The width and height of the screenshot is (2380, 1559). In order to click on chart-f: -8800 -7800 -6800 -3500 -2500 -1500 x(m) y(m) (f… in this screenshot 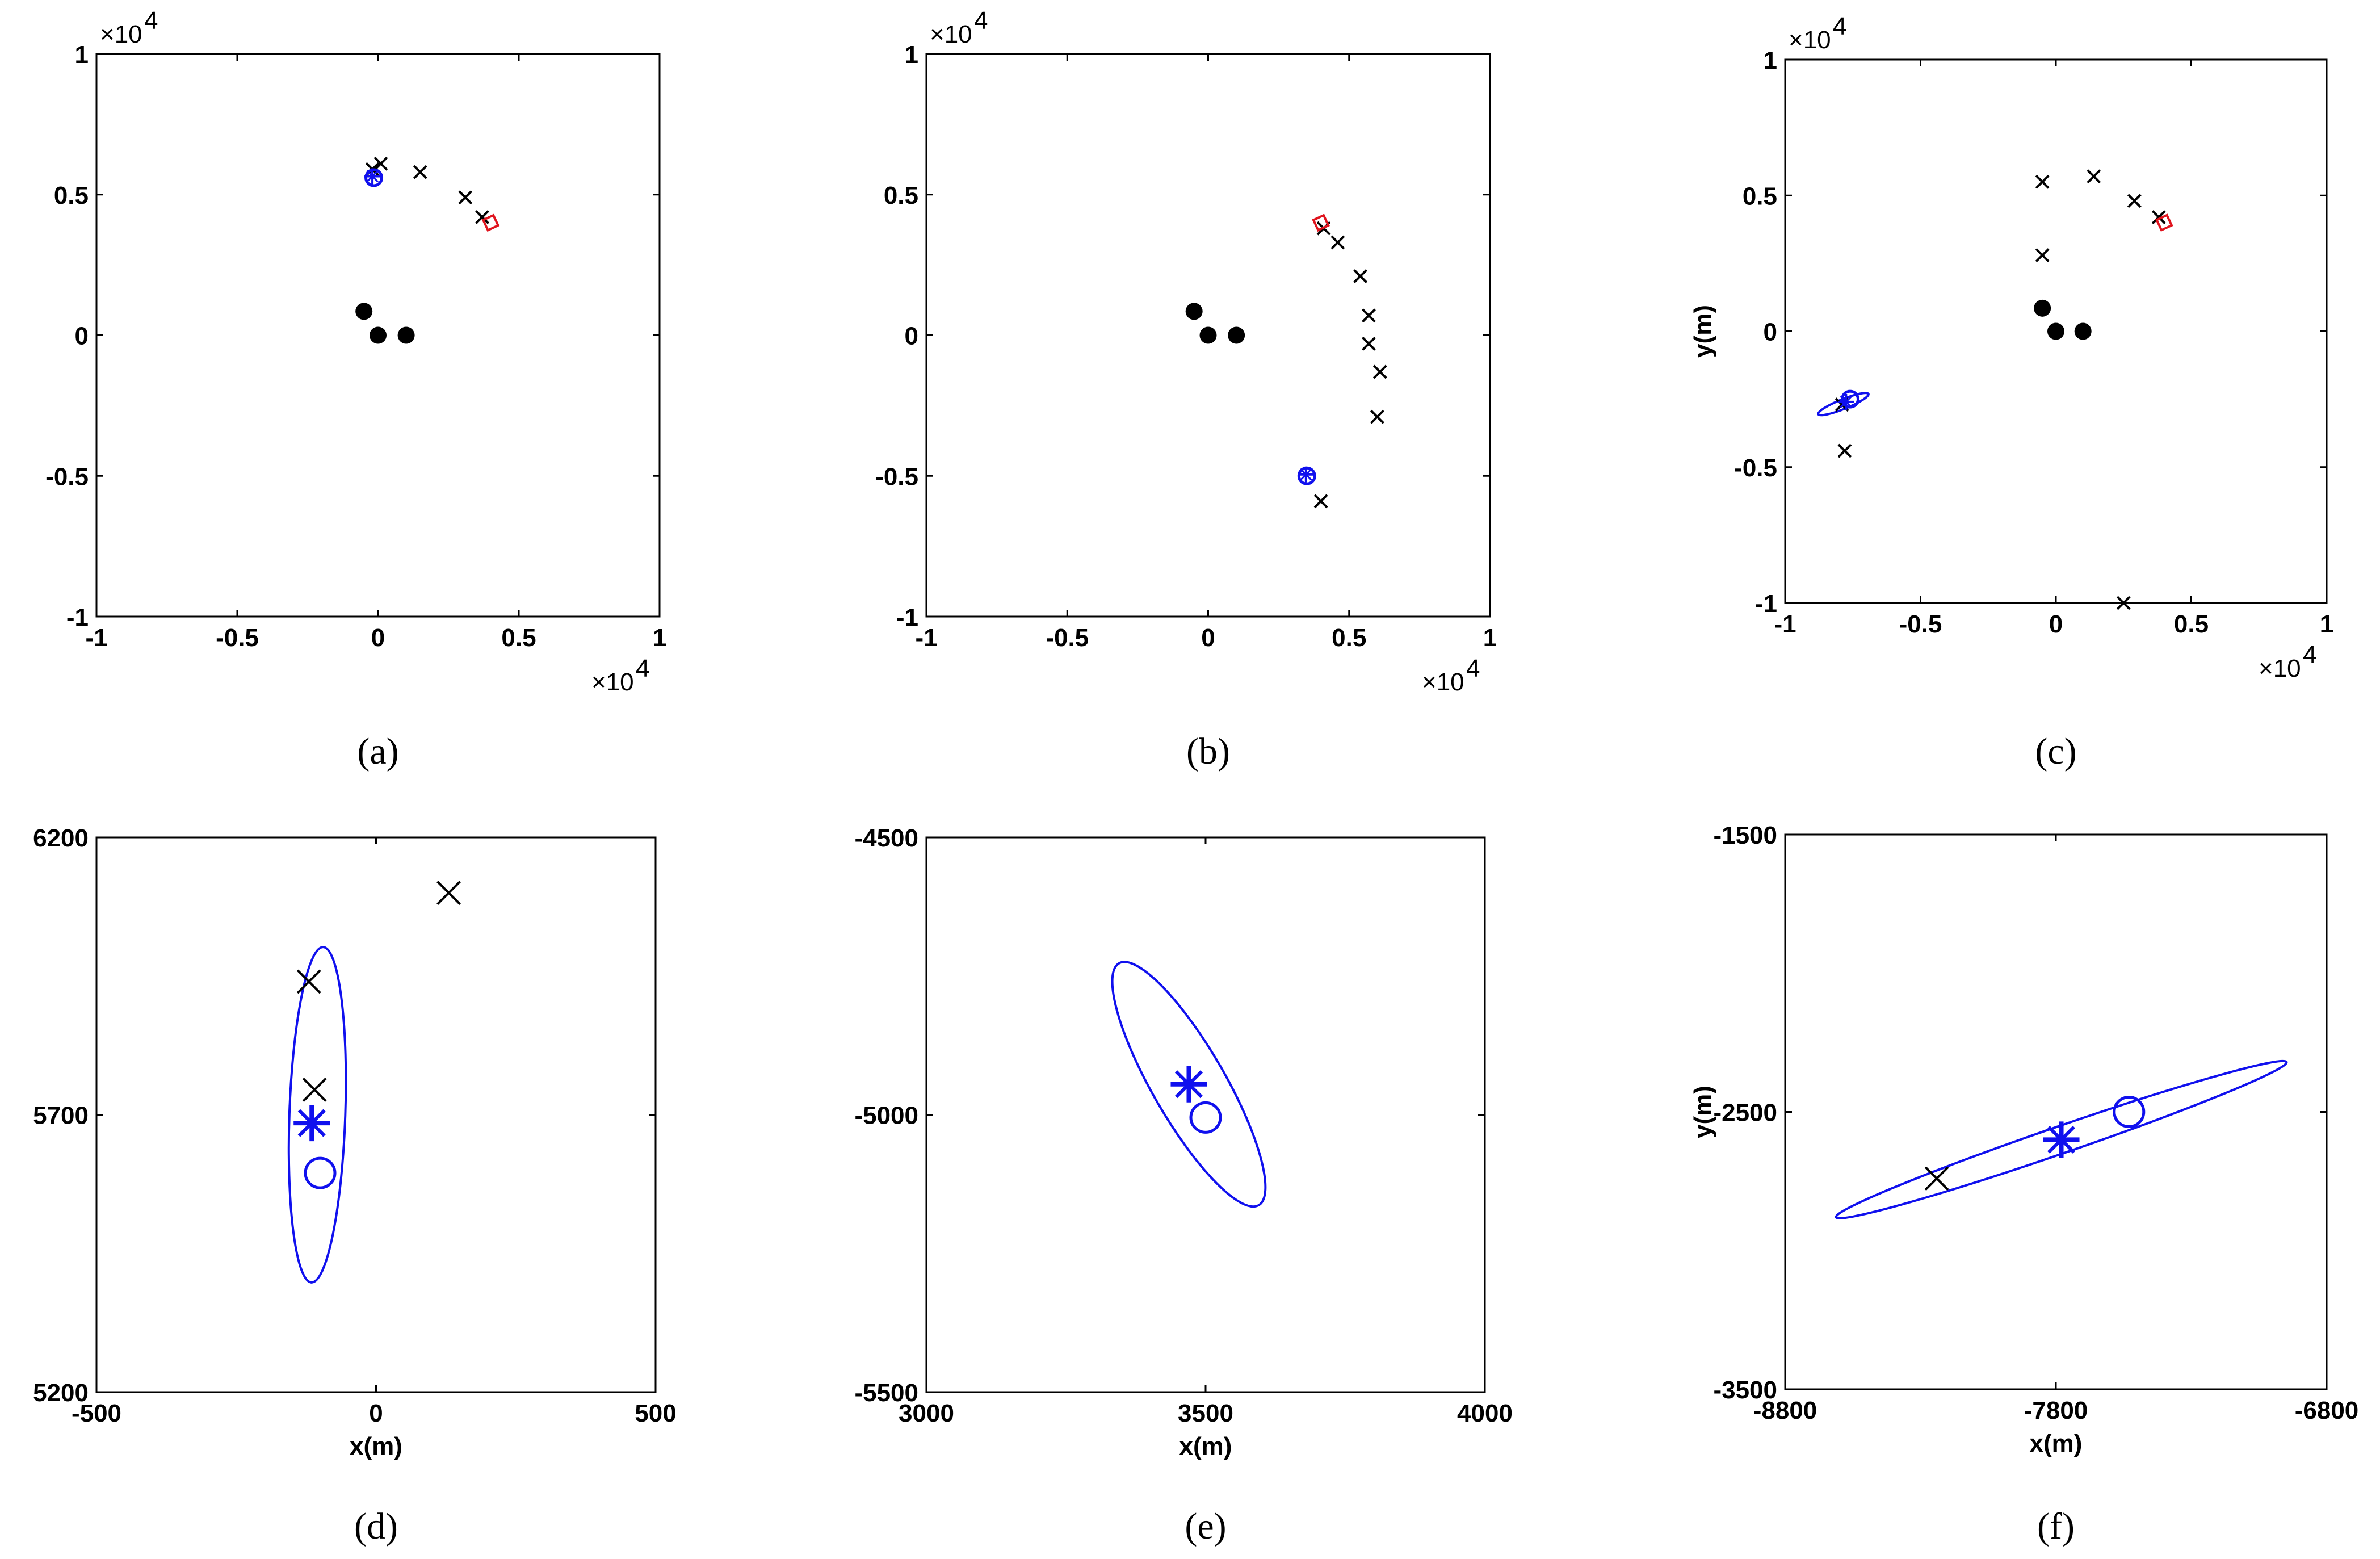, I will do `click(2023, 1184)`.